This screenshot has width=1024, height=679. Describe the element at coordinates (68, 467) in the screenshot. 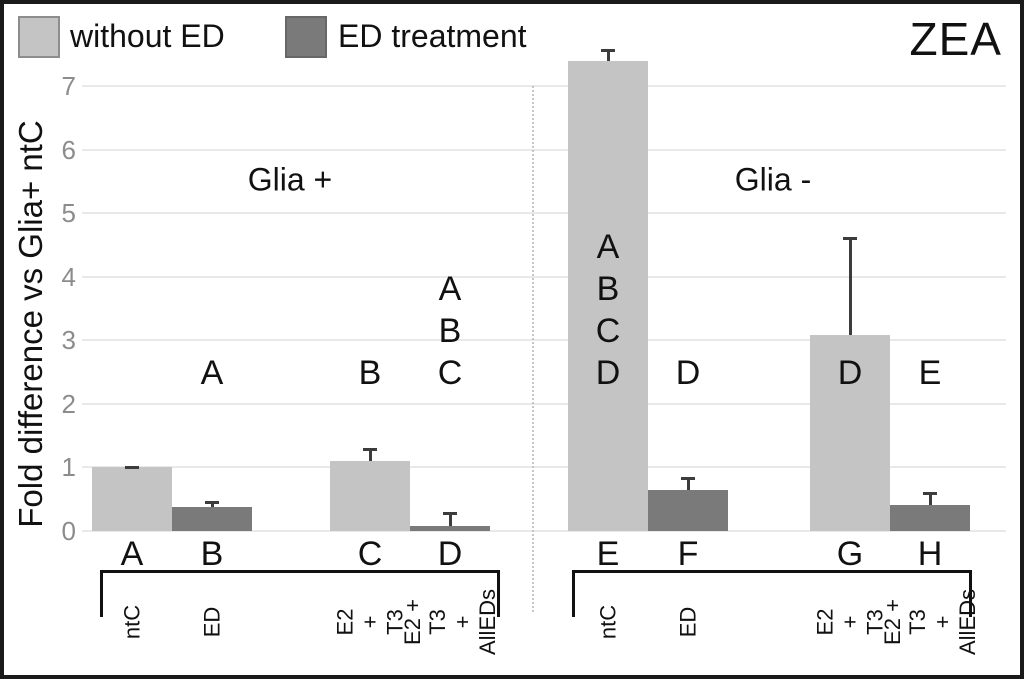

I see `y-tick-label-1: 1` at that location.